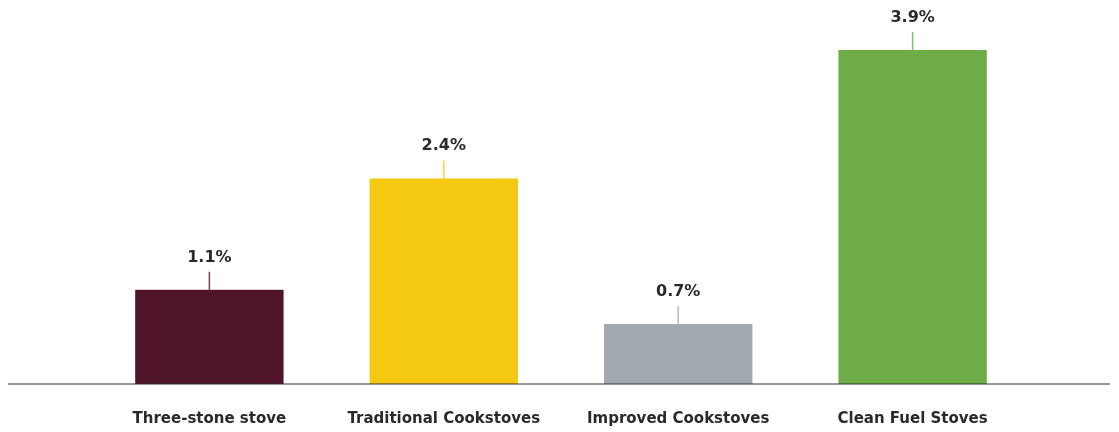 This screenshot has width=1119, height=432. I want to click on data-label: 2.4%, so click(443, 145).